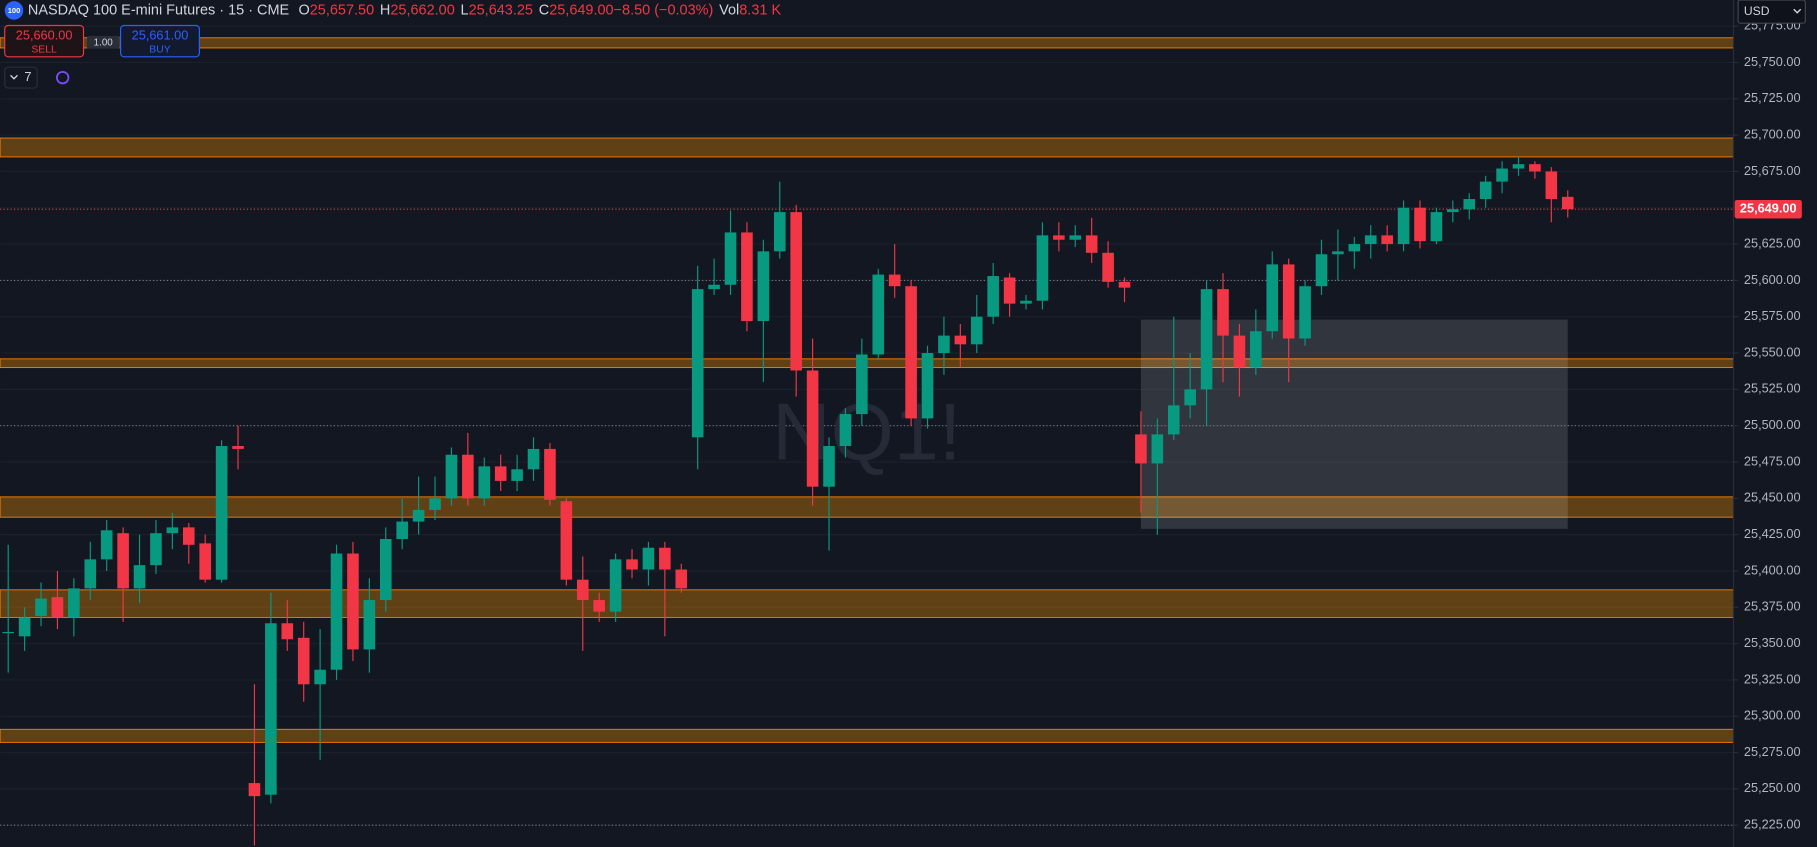  Describe the element at coordinates (160, 41) in the screenshot. I see `buy-button: 25,661.00 BUY` at that location.